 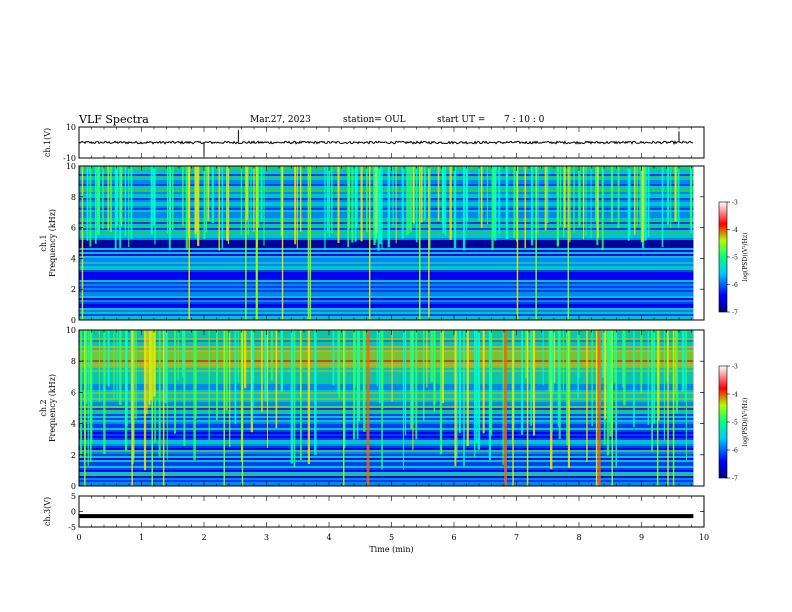 I want to click on ch2-spec-ytick-label: 4, so click(x=73, y=424).